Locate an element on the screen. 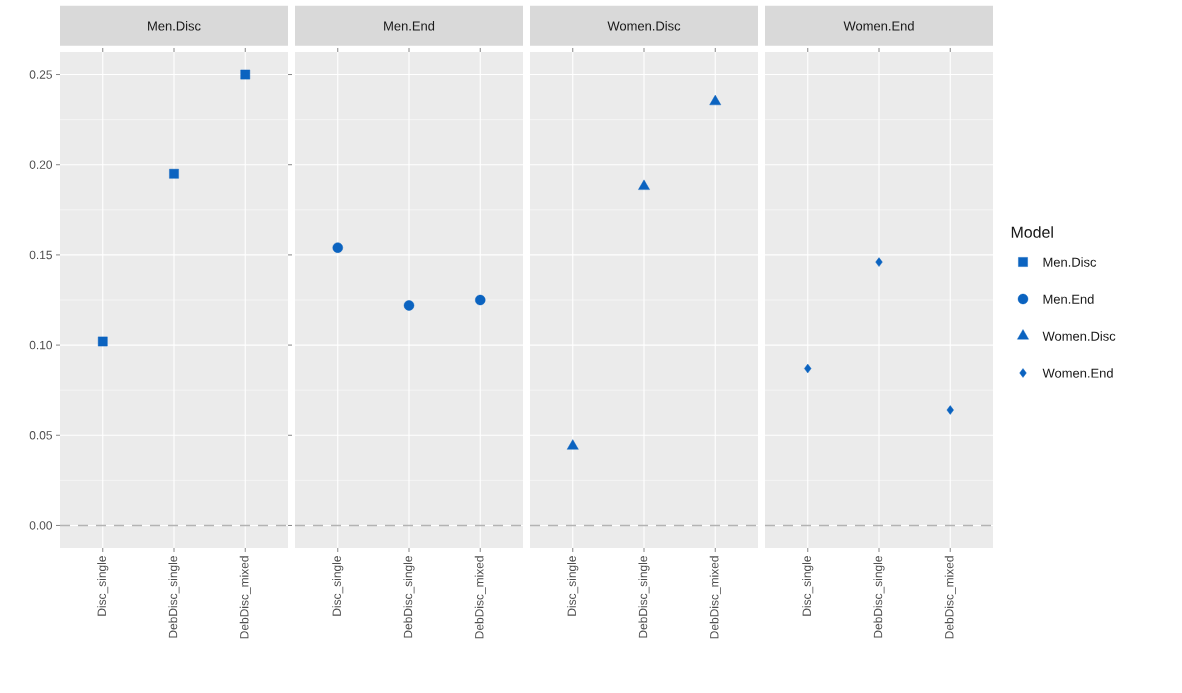  legend-label: Women.End is located at coordinates (1077, 373).